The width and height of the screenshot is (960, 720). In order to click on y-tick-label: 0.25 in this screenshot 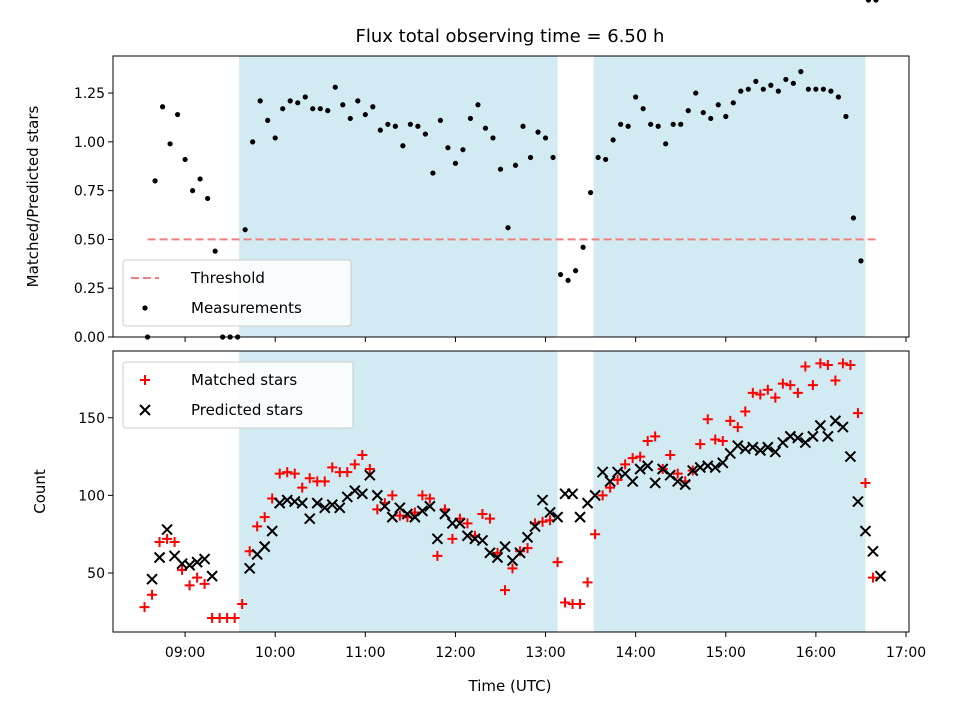, I will do `click(89, 289)`.